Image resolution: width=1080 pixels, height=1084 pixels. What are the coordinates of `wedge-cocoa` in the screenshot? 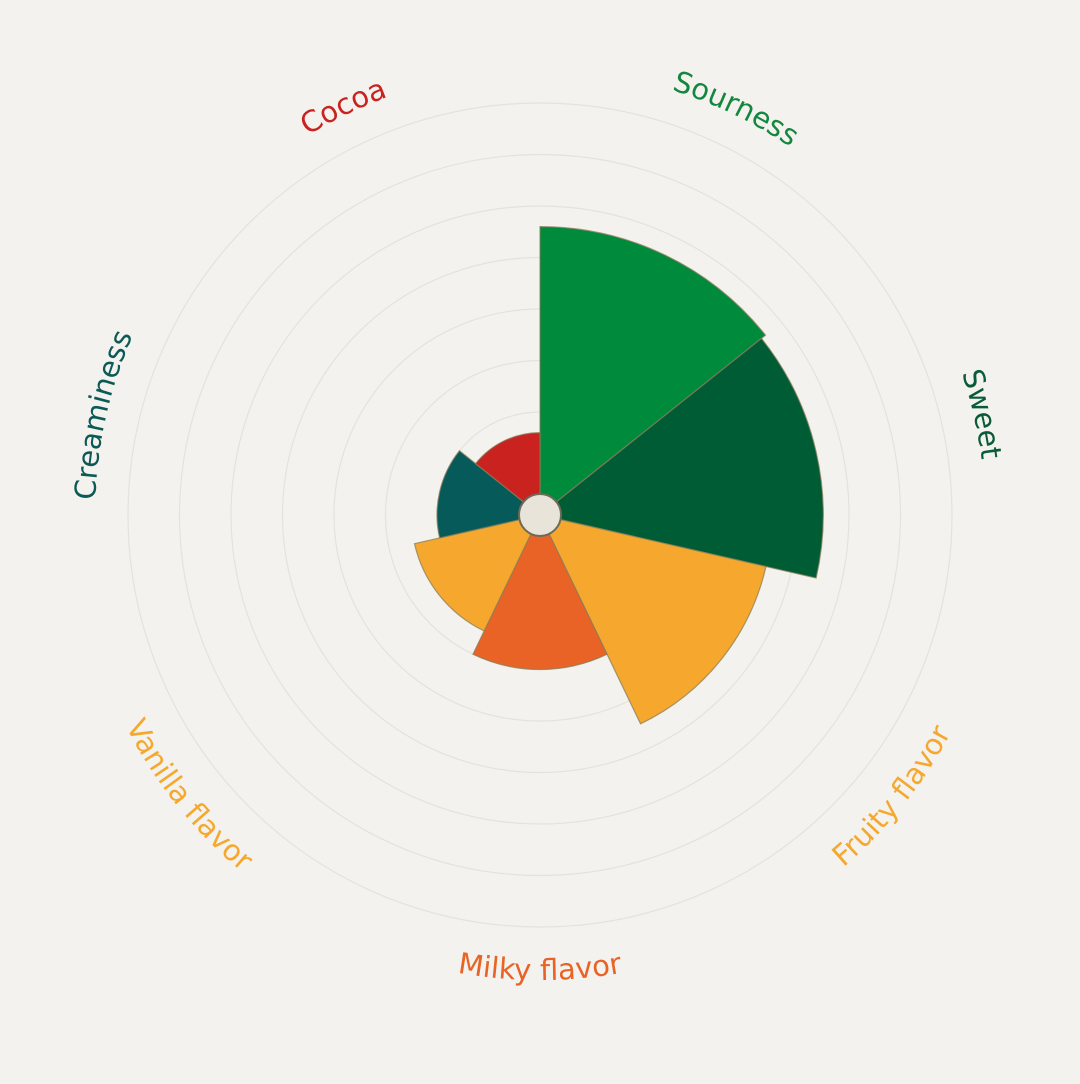 It's located at (507, 474).